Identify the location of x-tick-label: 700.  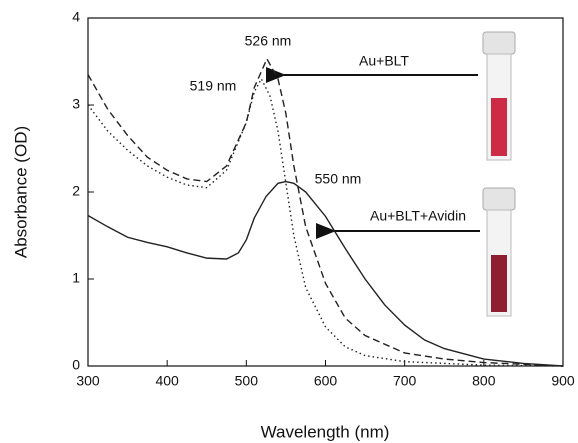
(405, 381).